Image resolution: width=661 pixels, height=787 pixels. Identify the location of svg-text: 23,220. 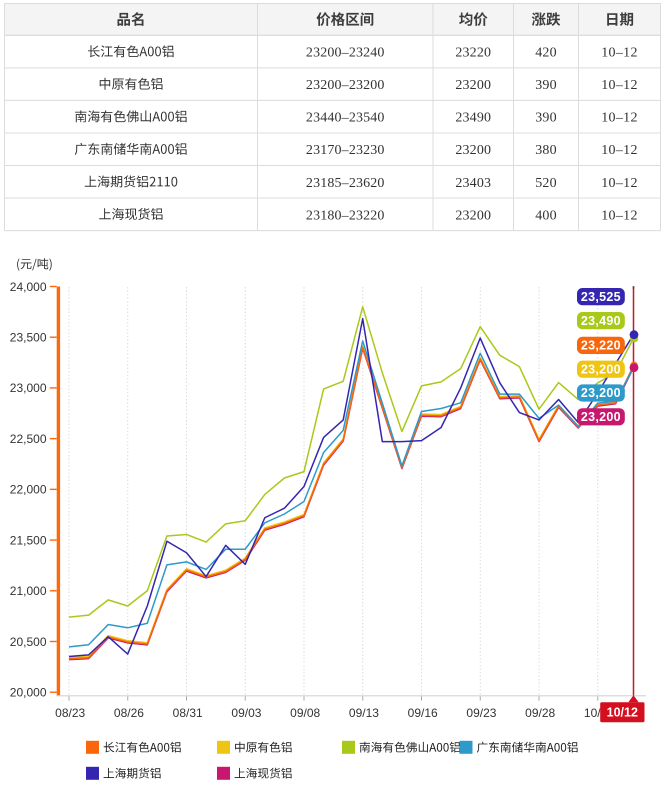
(601, 346).